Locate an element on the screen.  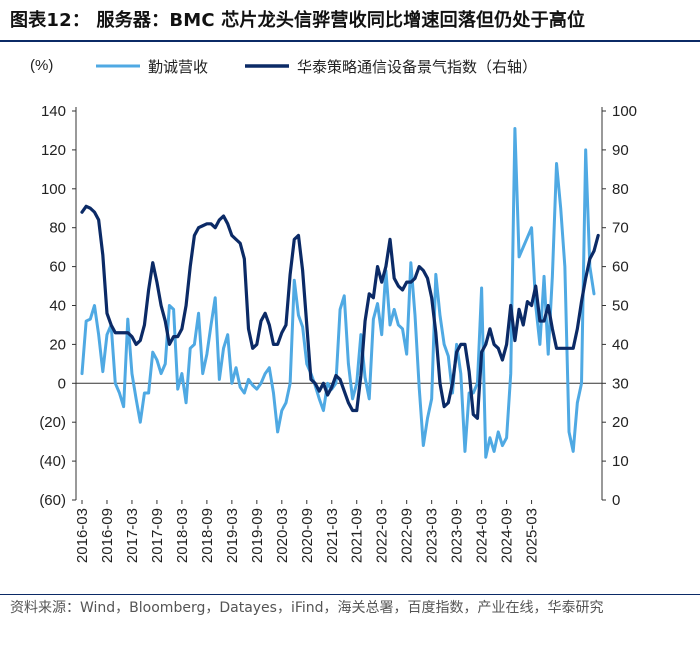
x-tick-label: 2020-09 is located at coordinates (307, 535).